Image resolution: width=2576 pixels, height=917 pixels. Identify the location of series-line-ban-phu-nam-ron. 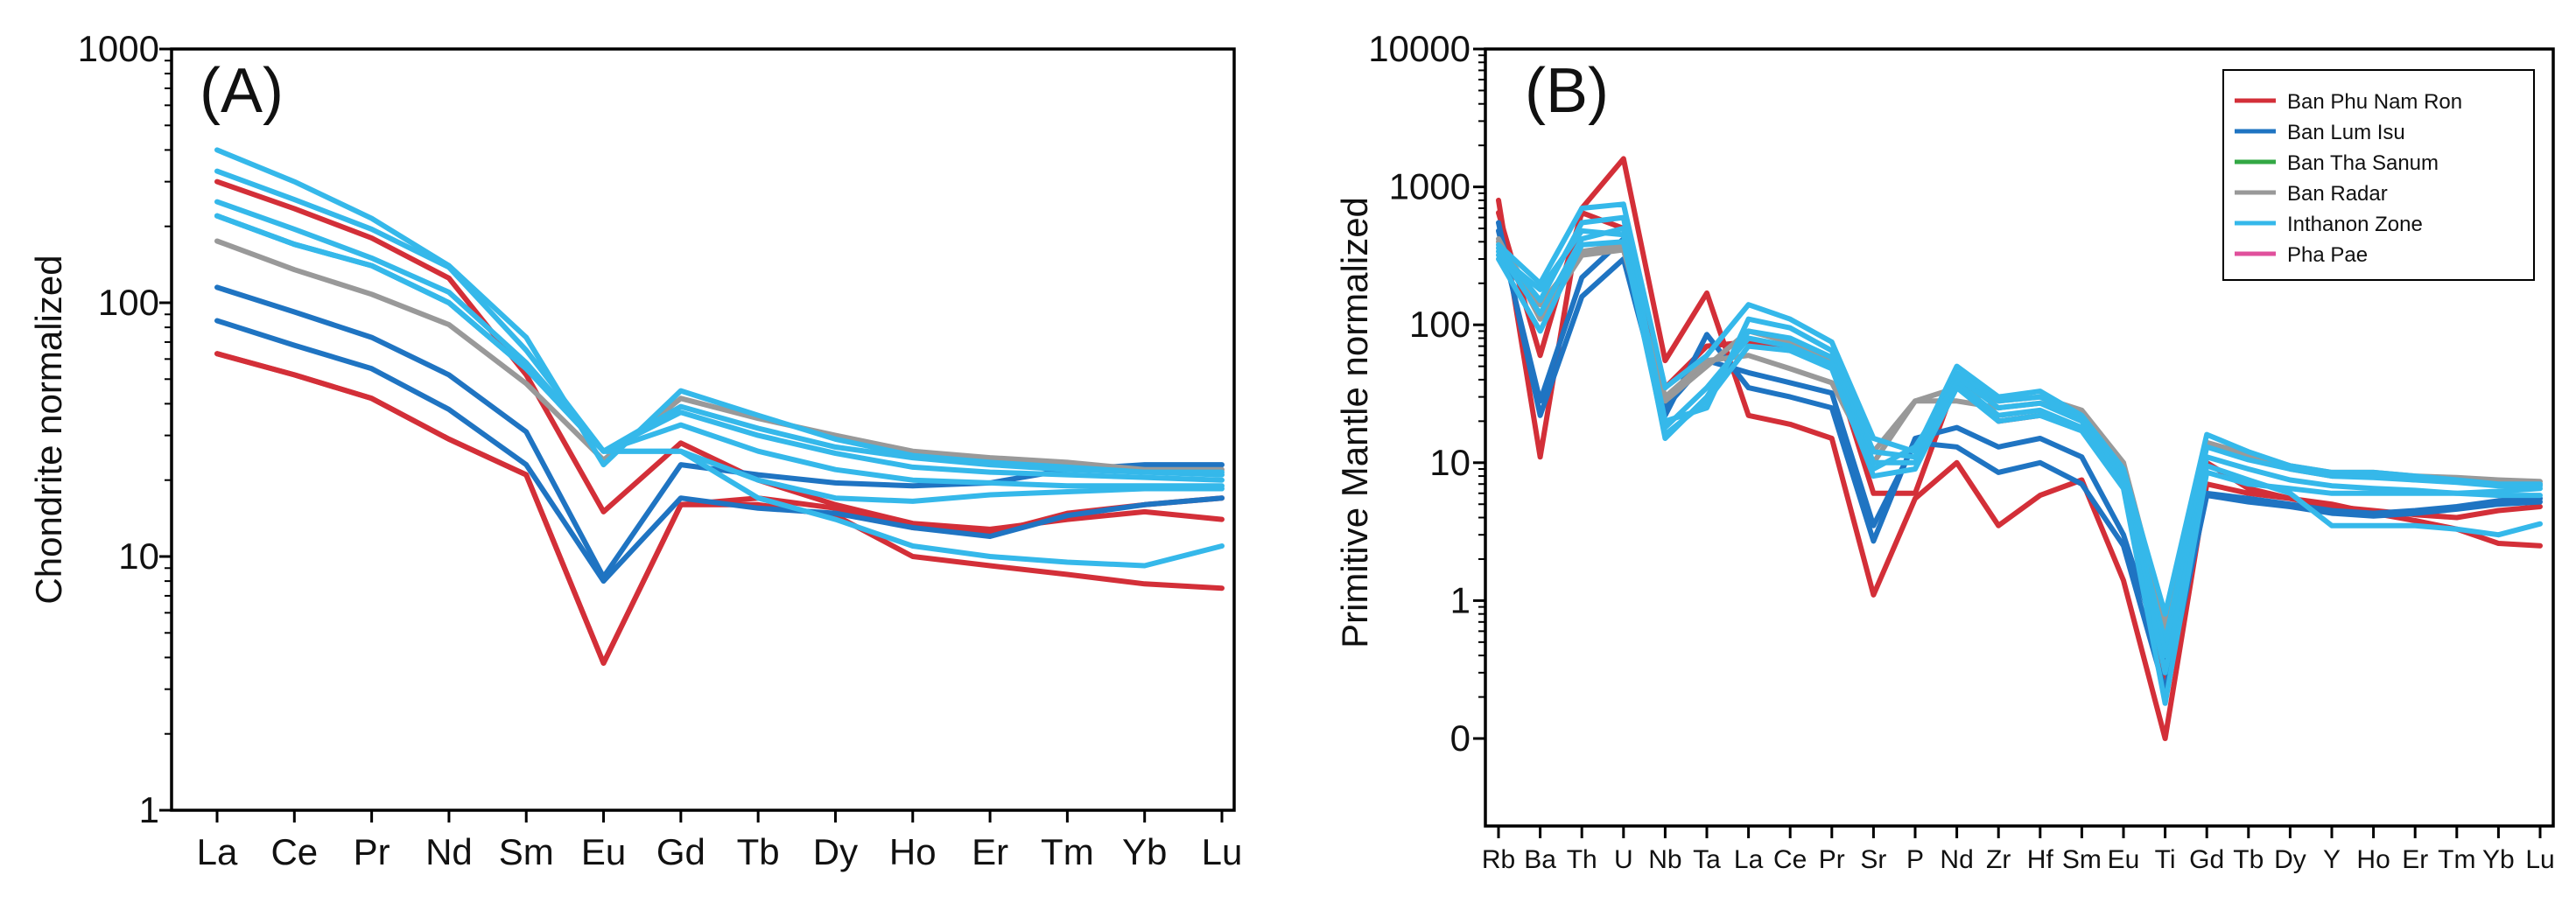
(719, 508).